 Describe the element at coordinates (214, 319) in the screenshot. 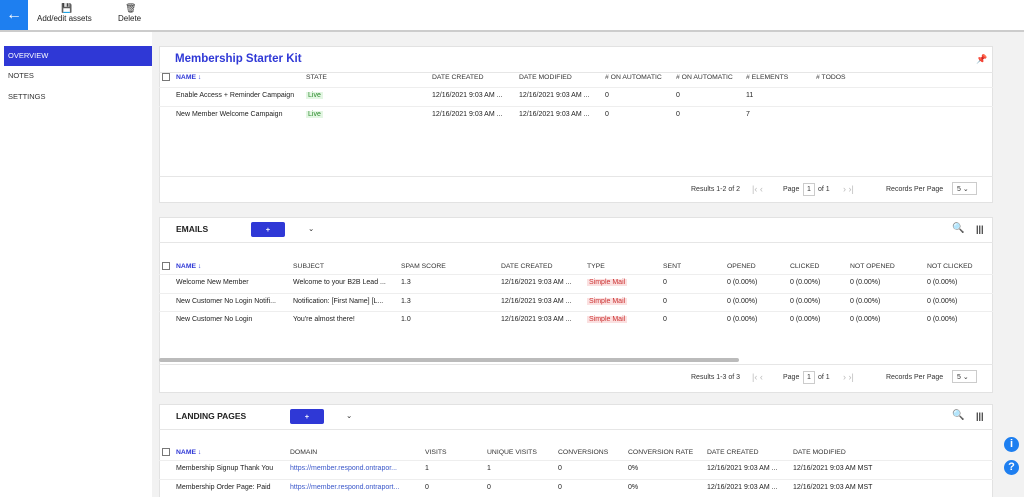

I see `table-cell: New Customer No Login` at that location.